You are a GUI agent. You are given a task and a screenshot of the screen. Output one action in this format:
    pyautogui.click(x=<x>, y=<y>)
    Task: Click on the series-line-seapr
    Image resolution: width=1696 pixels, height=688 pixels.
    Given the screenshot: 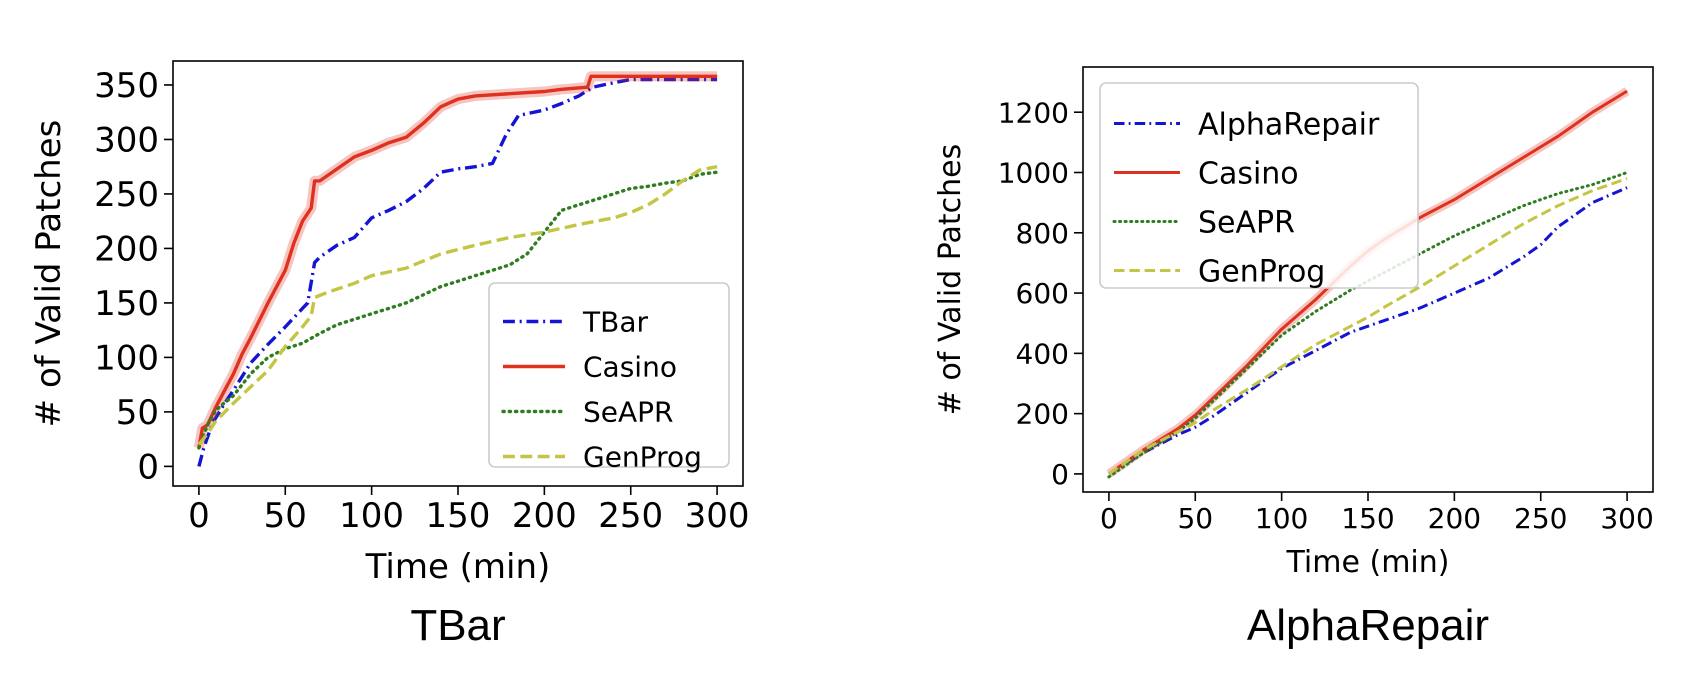 What is the action you would take?
    pyautogui.click(x=458, y=310)
    